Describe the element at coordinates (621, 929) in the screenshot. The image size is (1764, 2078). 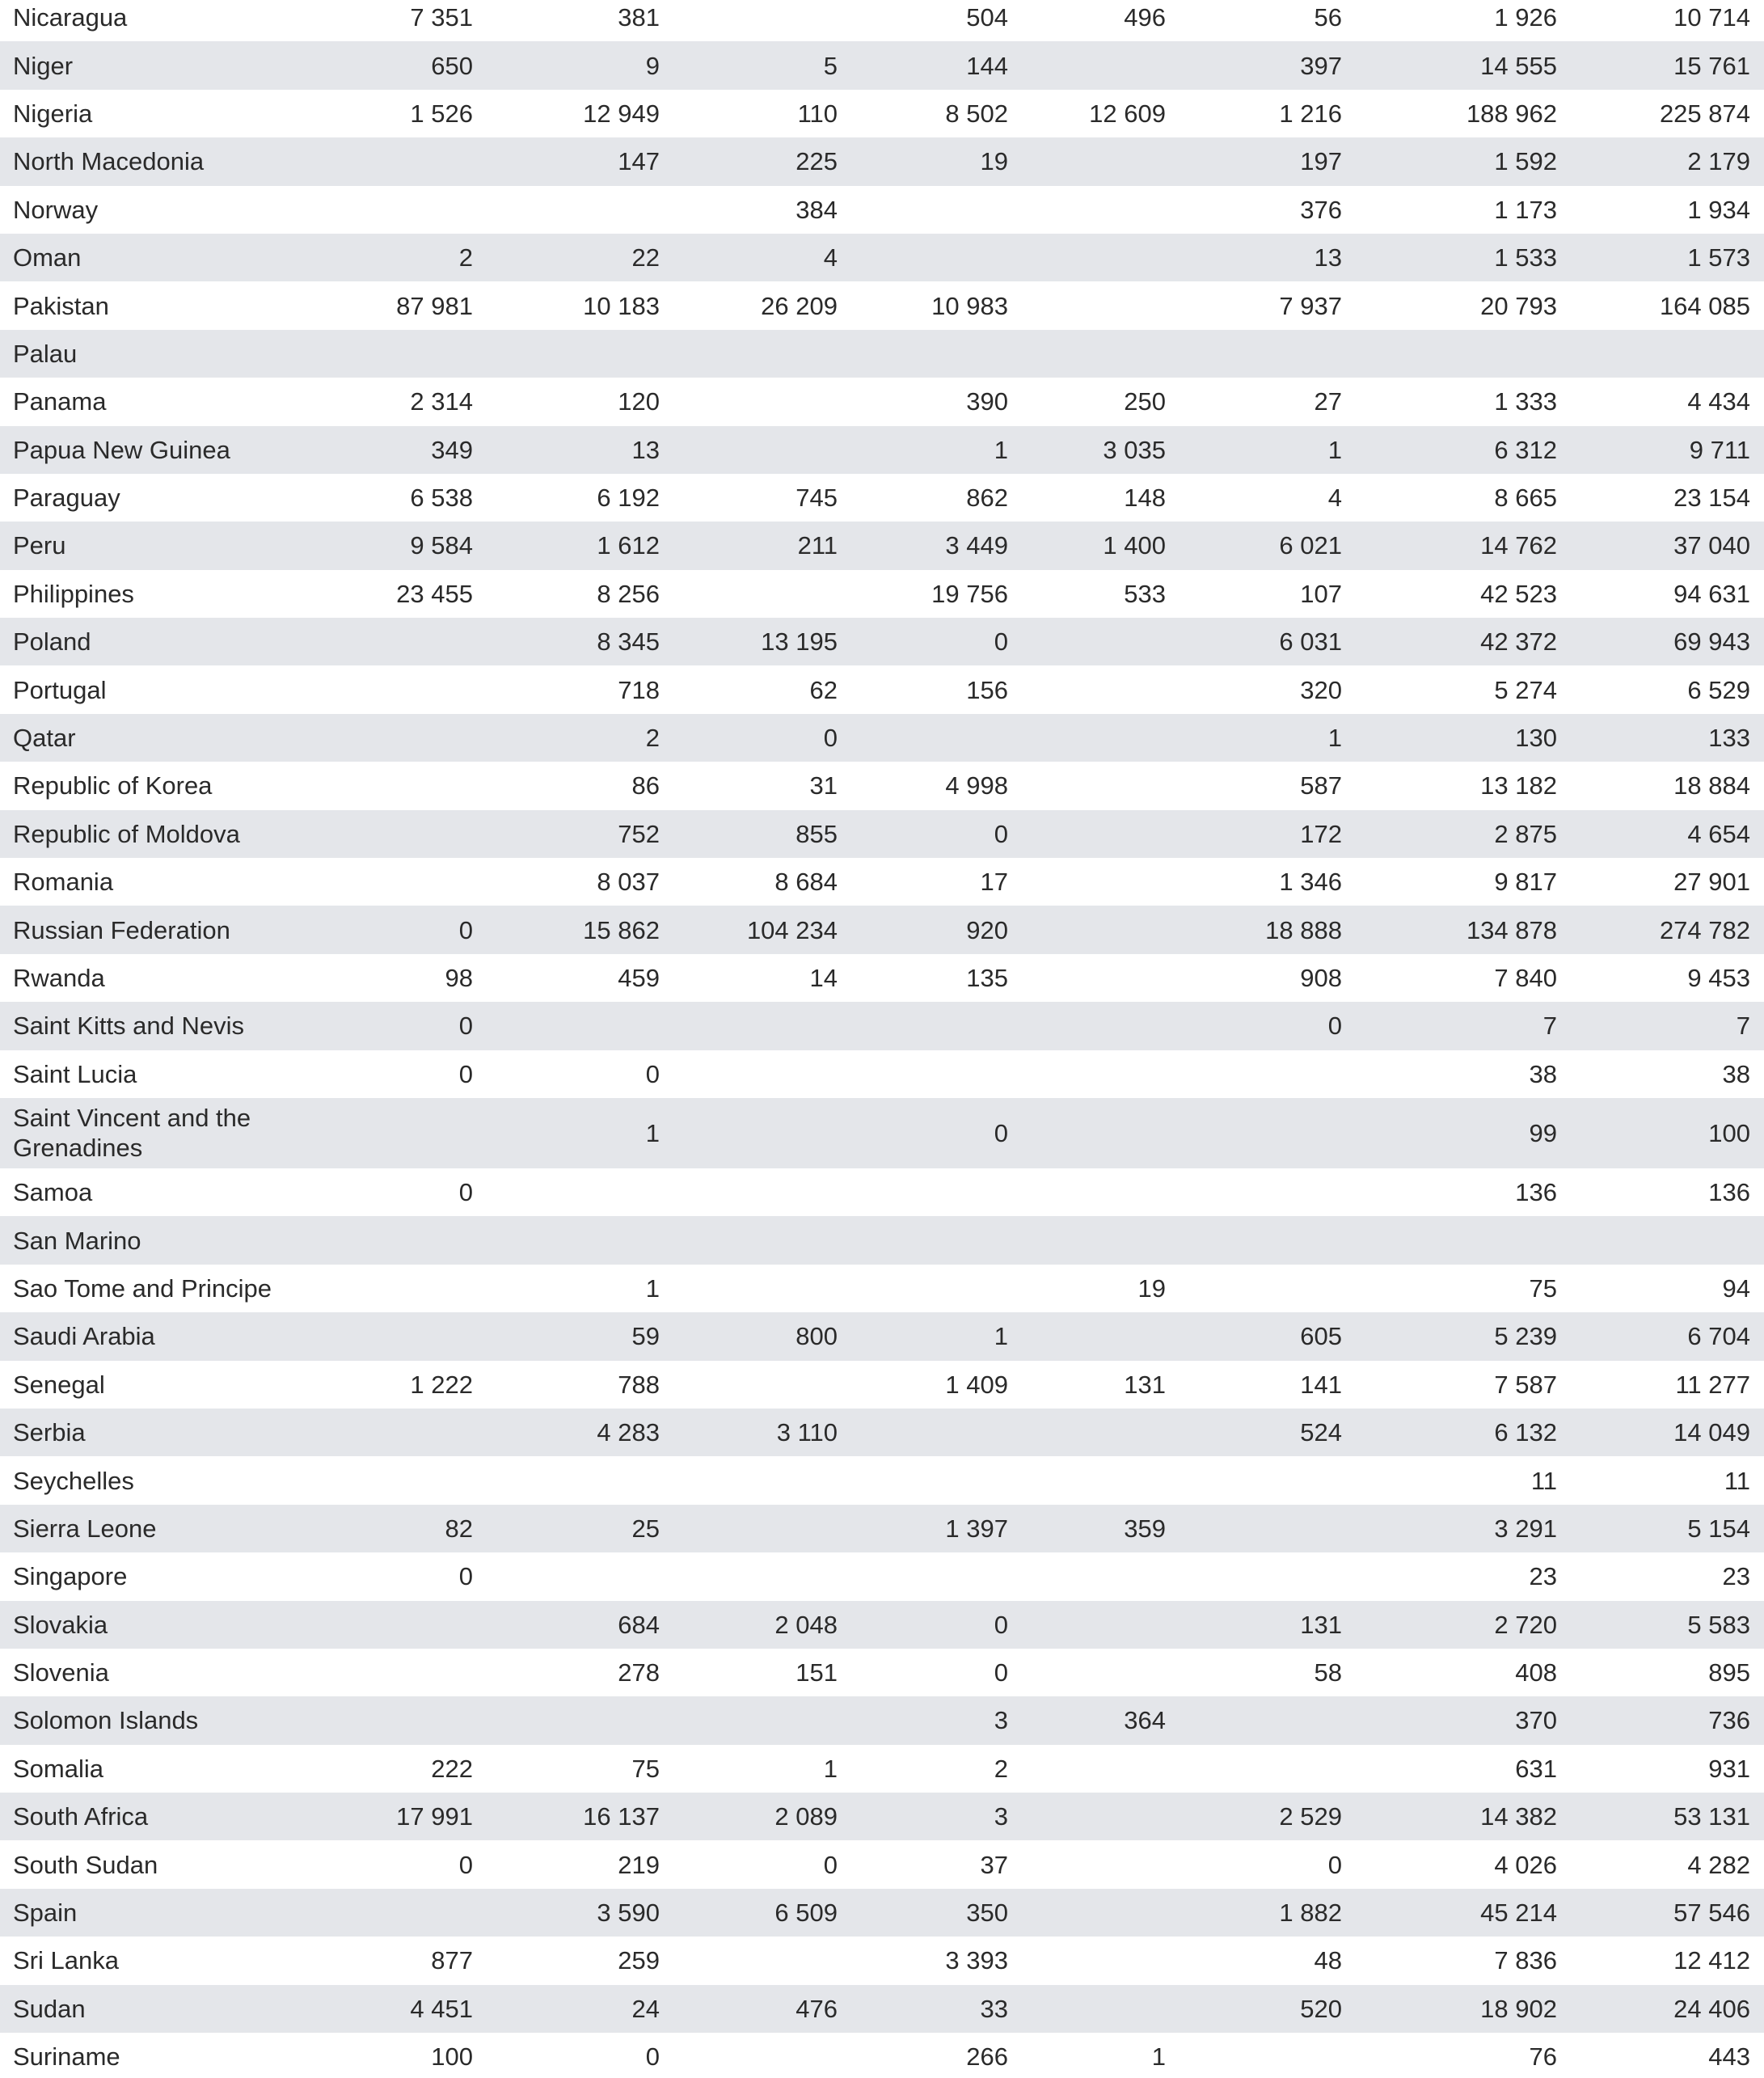
I see `value-cell: 15 862` at that location.